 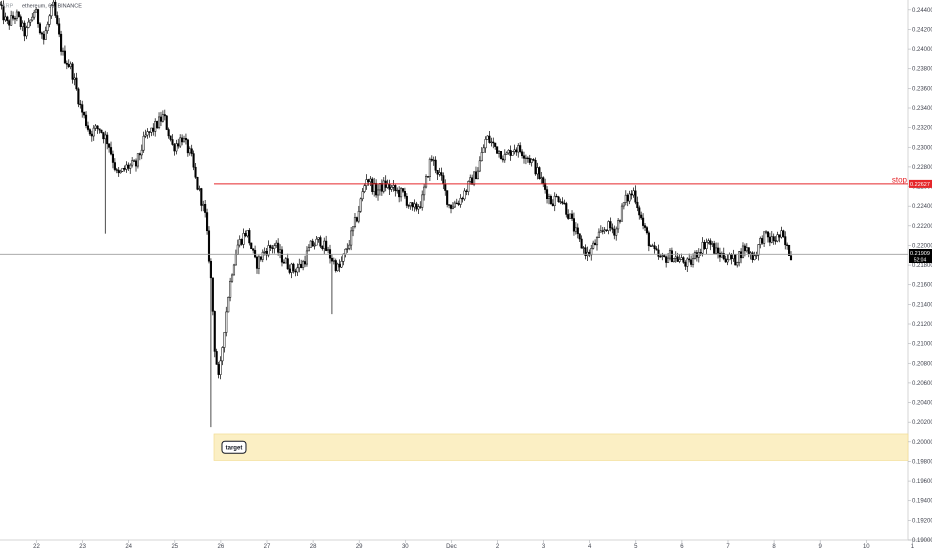 I want to click on y-tick-label: 0.22200, so click(x=922, y=227).